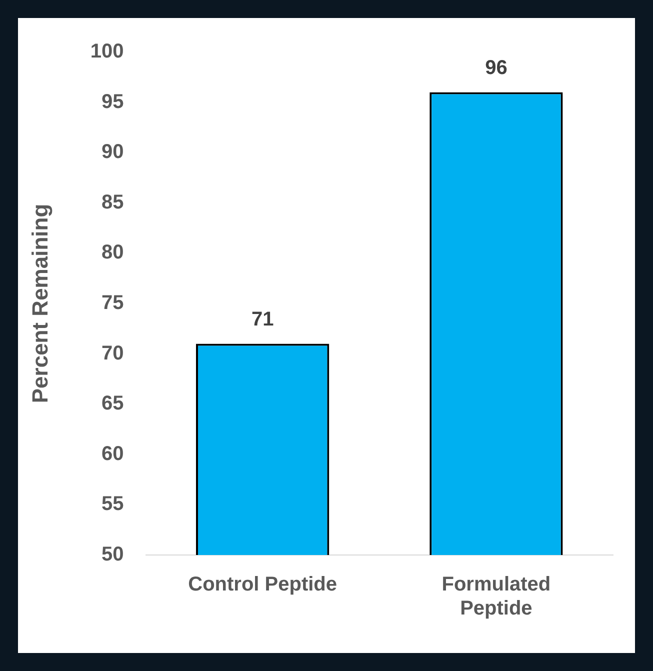 The height and width of the screenshot is (671, 653). What do you see at coordinates (113, 555) in the screenshot?
I see `y-tick-label: 50` at bounding box center [113, 555].